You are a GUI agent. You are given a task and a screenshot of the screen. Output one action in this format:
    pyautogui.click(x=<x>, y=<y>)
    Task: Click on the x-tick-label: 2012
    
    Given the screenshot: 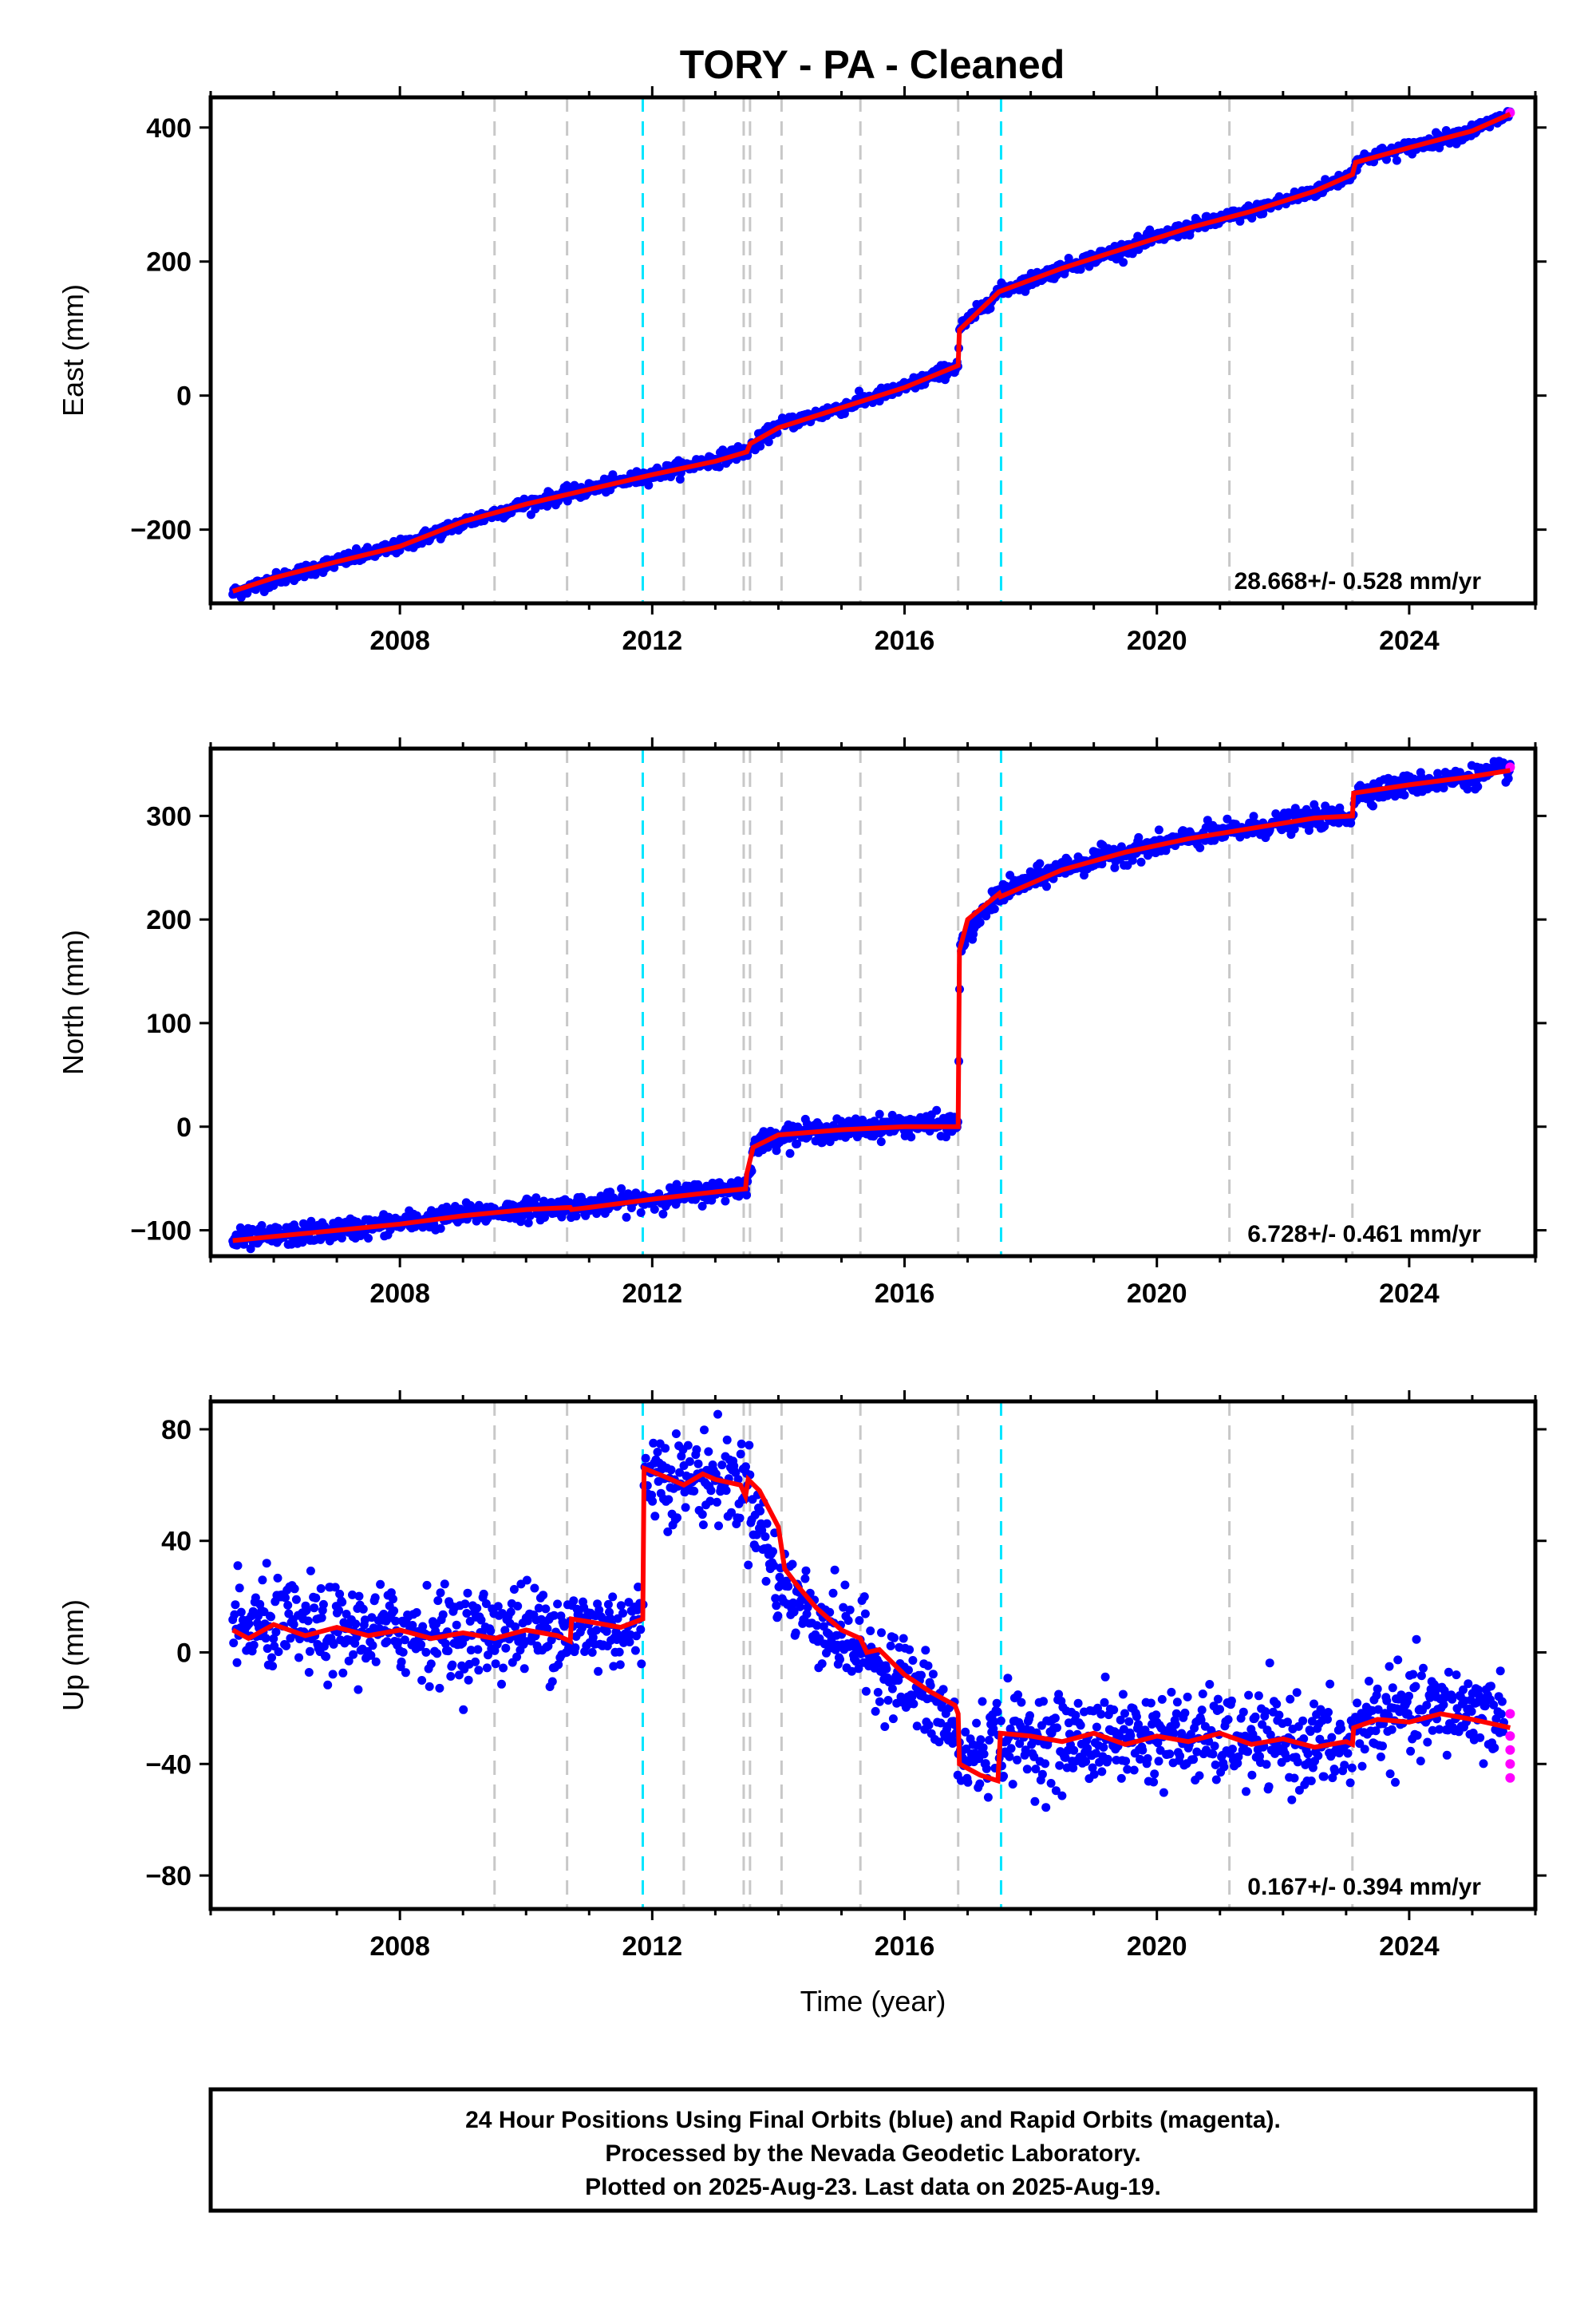 What is the action you would take?
    pyautogui.click(x=652, y=1947)
    